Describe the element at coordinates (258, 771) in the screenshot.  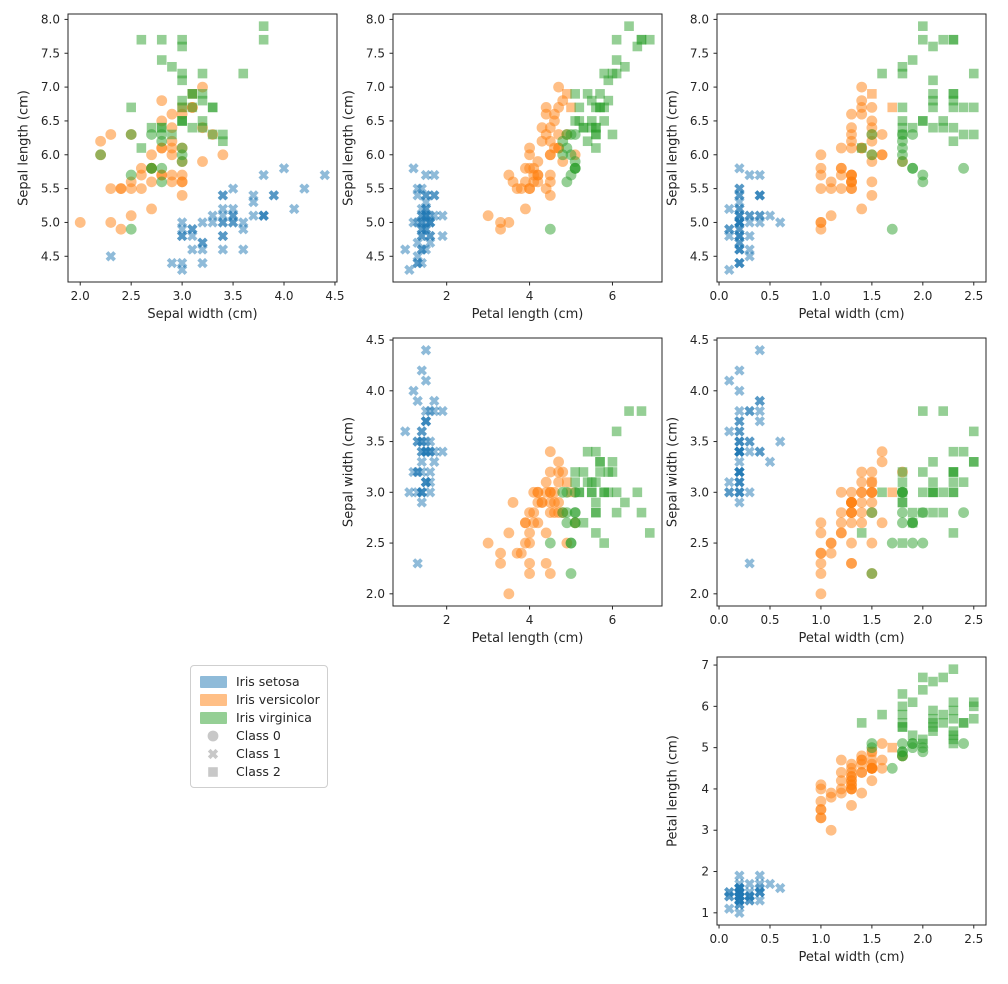
I see `legend-label: Class 2` at that location.